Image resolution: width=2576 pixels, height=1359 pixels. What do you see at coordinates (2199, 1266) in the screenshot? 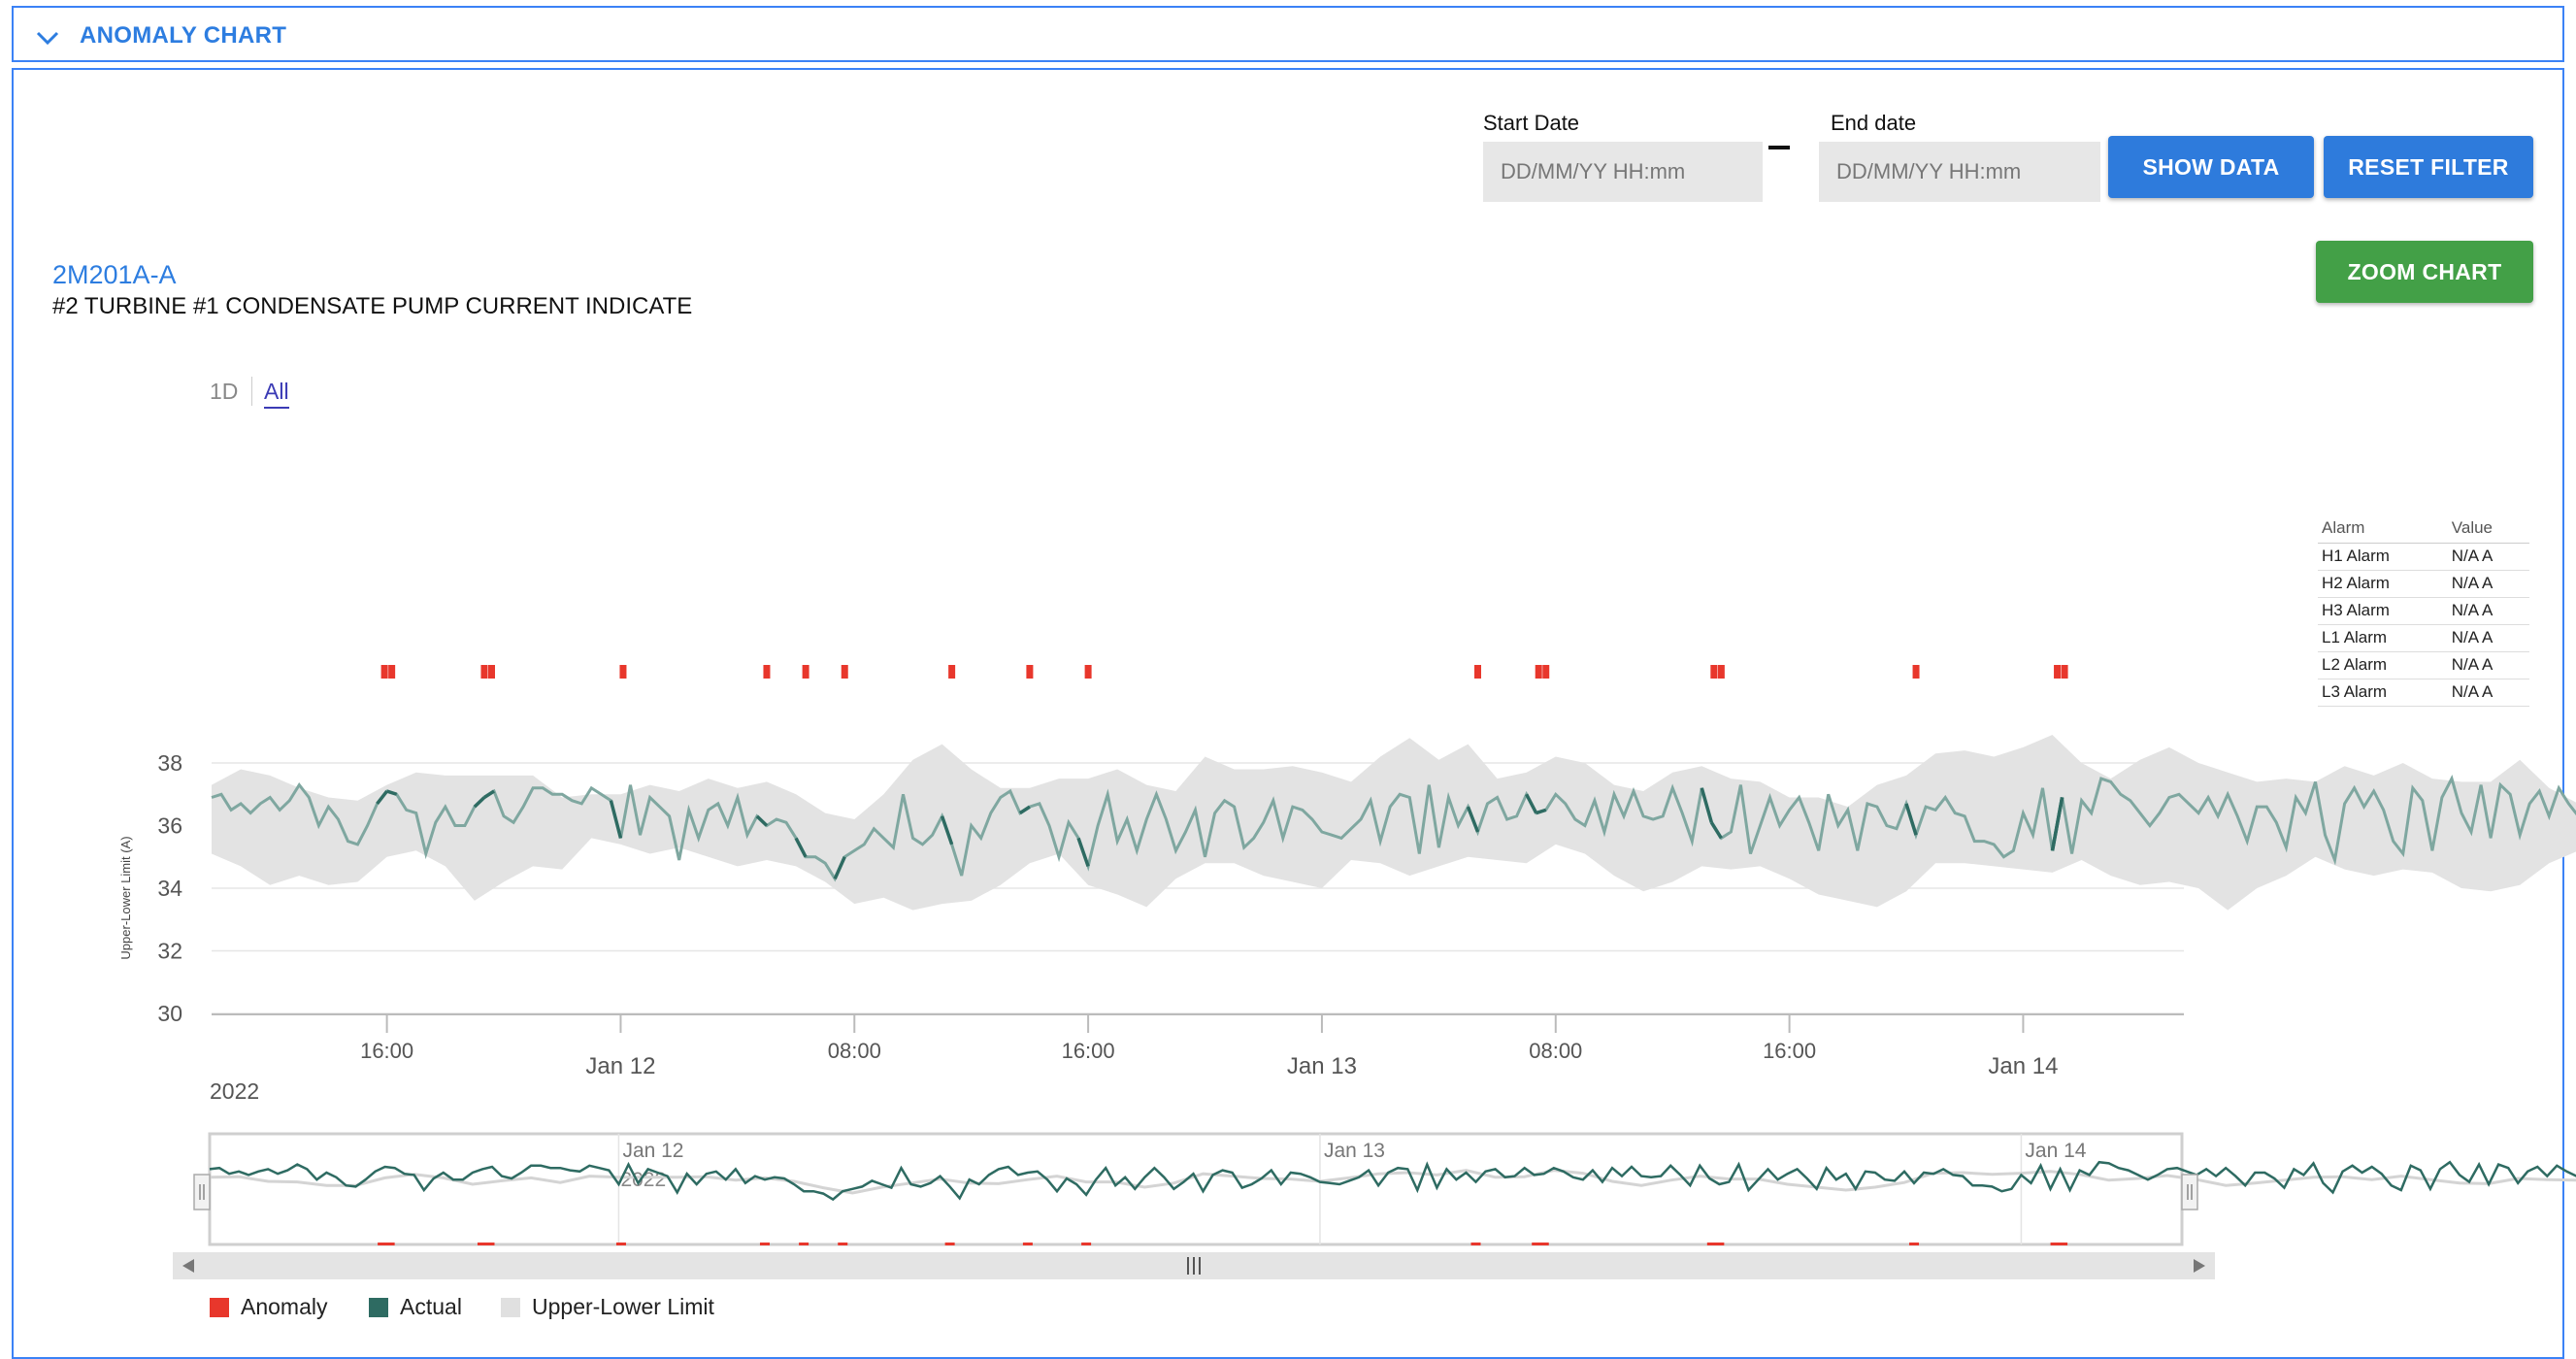
I see `scroll-right-arrow-icon` at bounding box center [2199, 1266].